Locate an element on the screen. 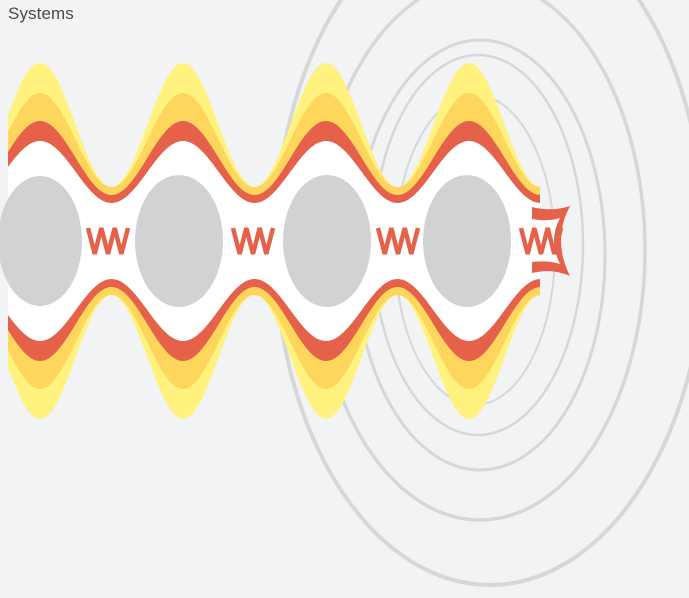 The image size is (689, 598). zigzag-sparks is located at coordinates (324, 241).